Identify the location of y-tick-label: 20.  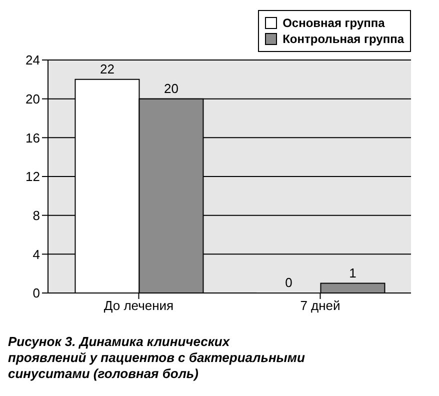
(33, 98).